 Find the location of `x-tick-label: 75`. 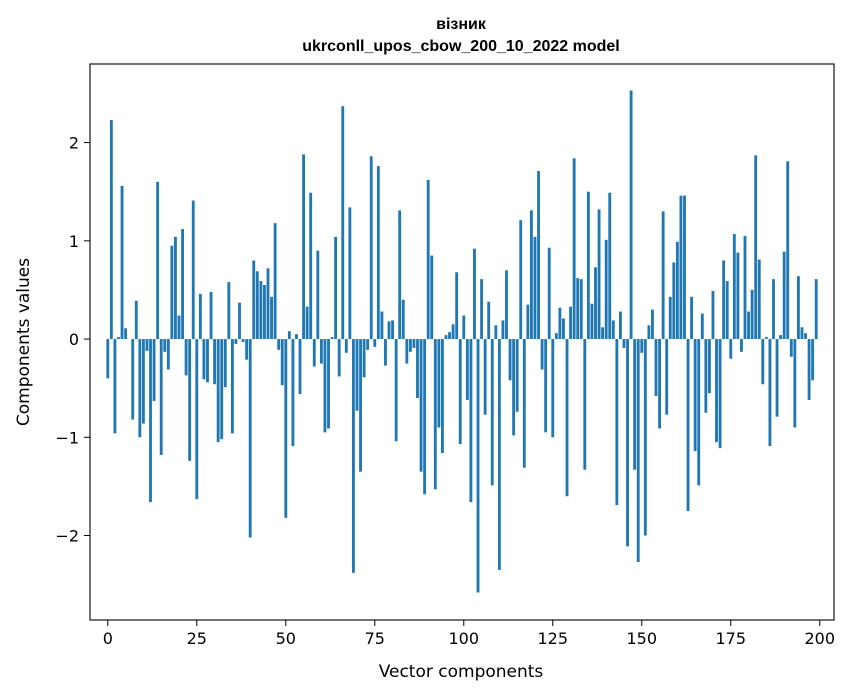

x-tick-label: 75 is located at coordinates (375, 638).